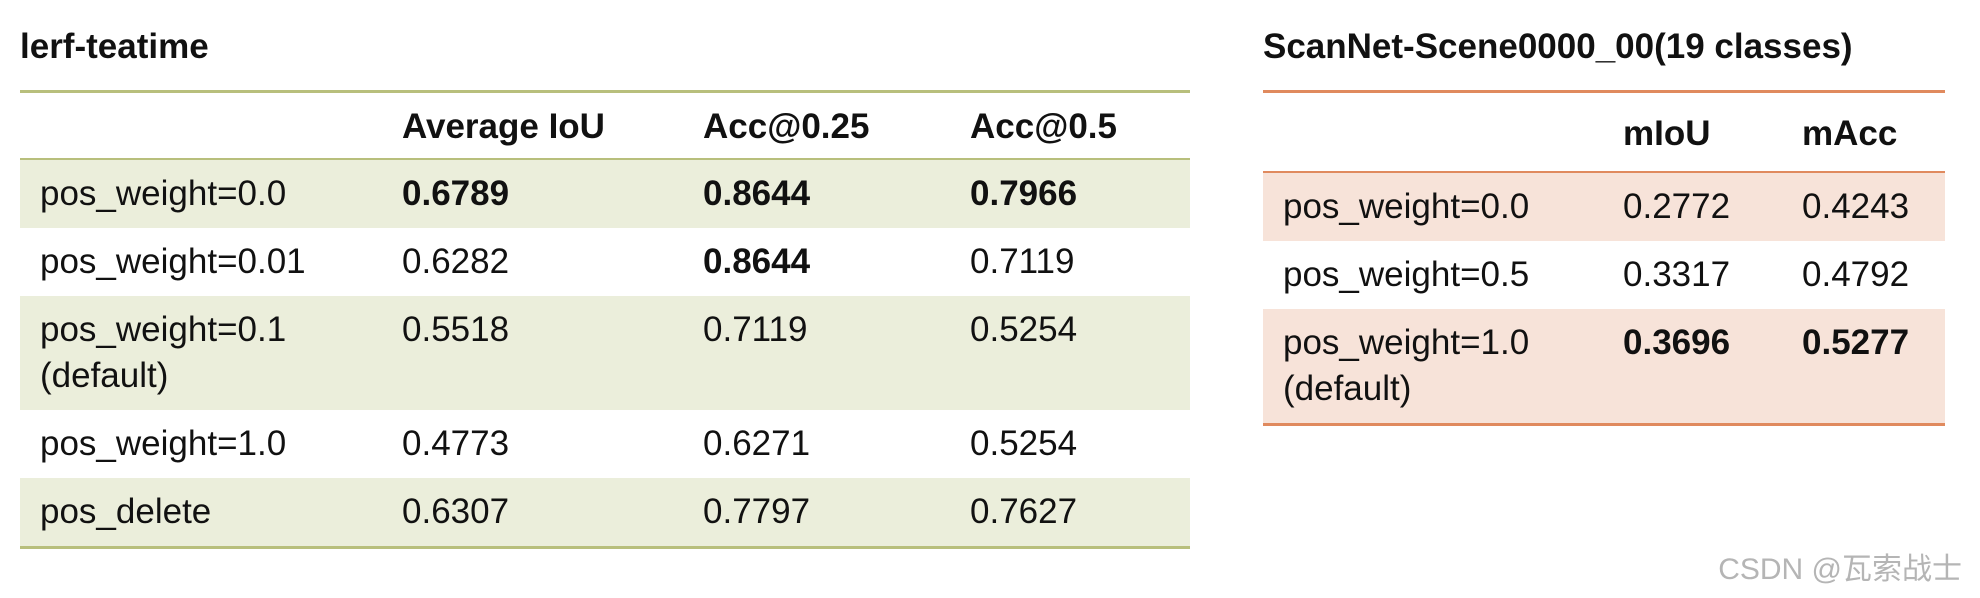 The width and height of the screenshot is (1980, 598). What do you see at coordinates (1024, 193) in the screenshot?
I see `value-cell: 0.7966` at bounding box center [1024, 193].